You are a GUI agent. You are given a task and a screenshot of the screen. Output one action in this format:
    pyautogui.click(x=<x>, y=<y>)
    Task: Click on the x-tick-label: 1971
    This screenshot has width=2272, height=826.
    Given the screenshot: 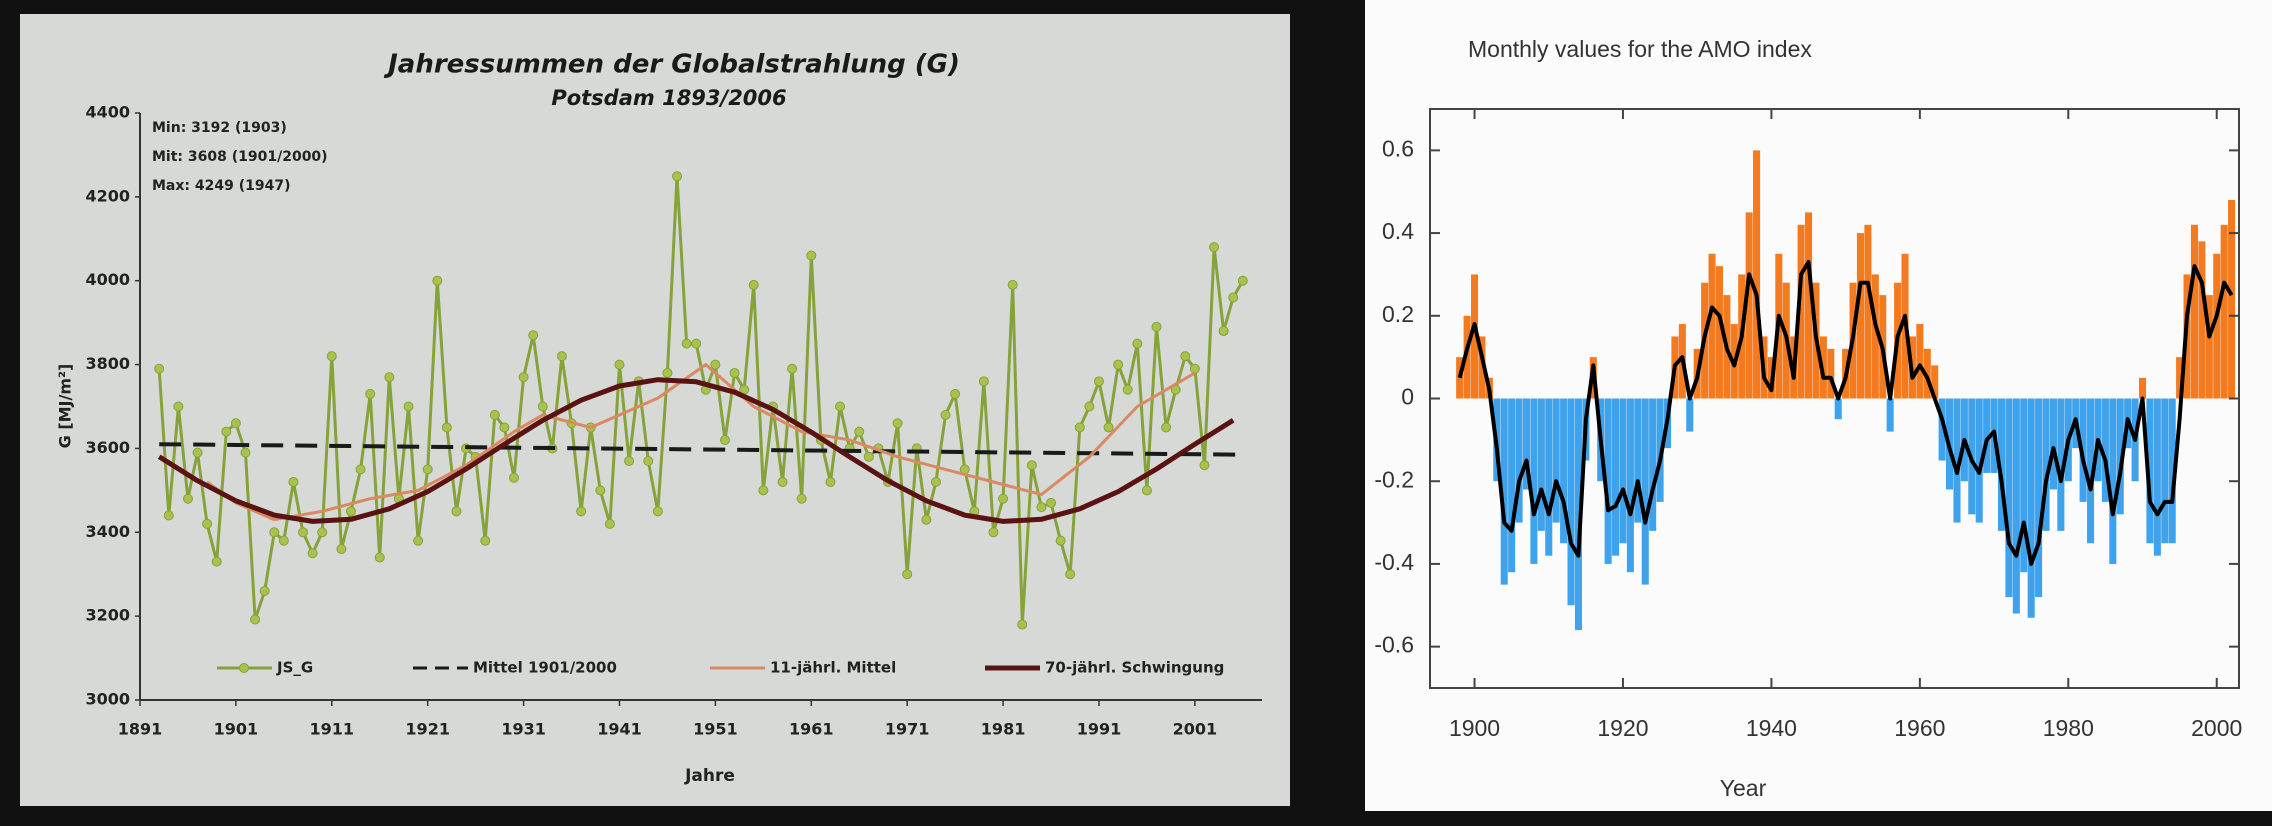 What is the action you would take?
    pyautogui.click(x=907, y=729)
    